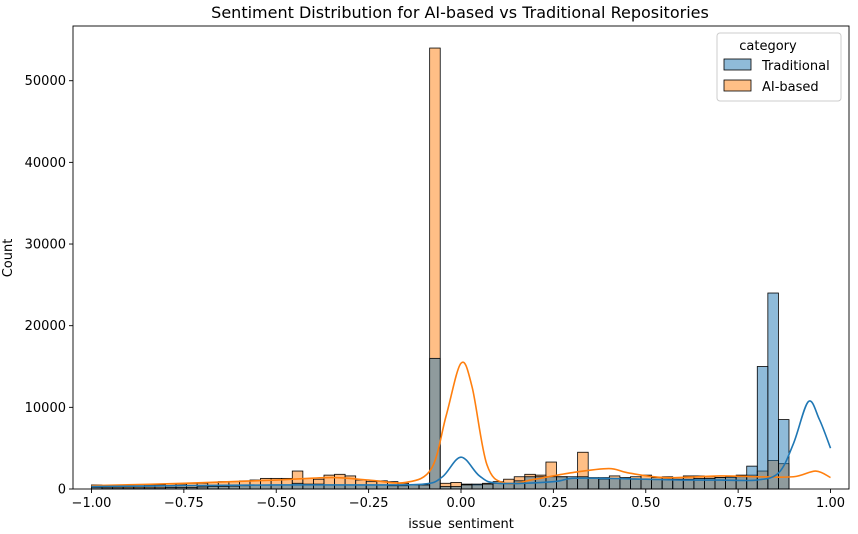 The width and height of the screenshot is (858, 534). Describe the element at coordinates (49, 286) in the screenshot. I see `y-axis: 0 10000 20000 30000 40000 50000` at that location.